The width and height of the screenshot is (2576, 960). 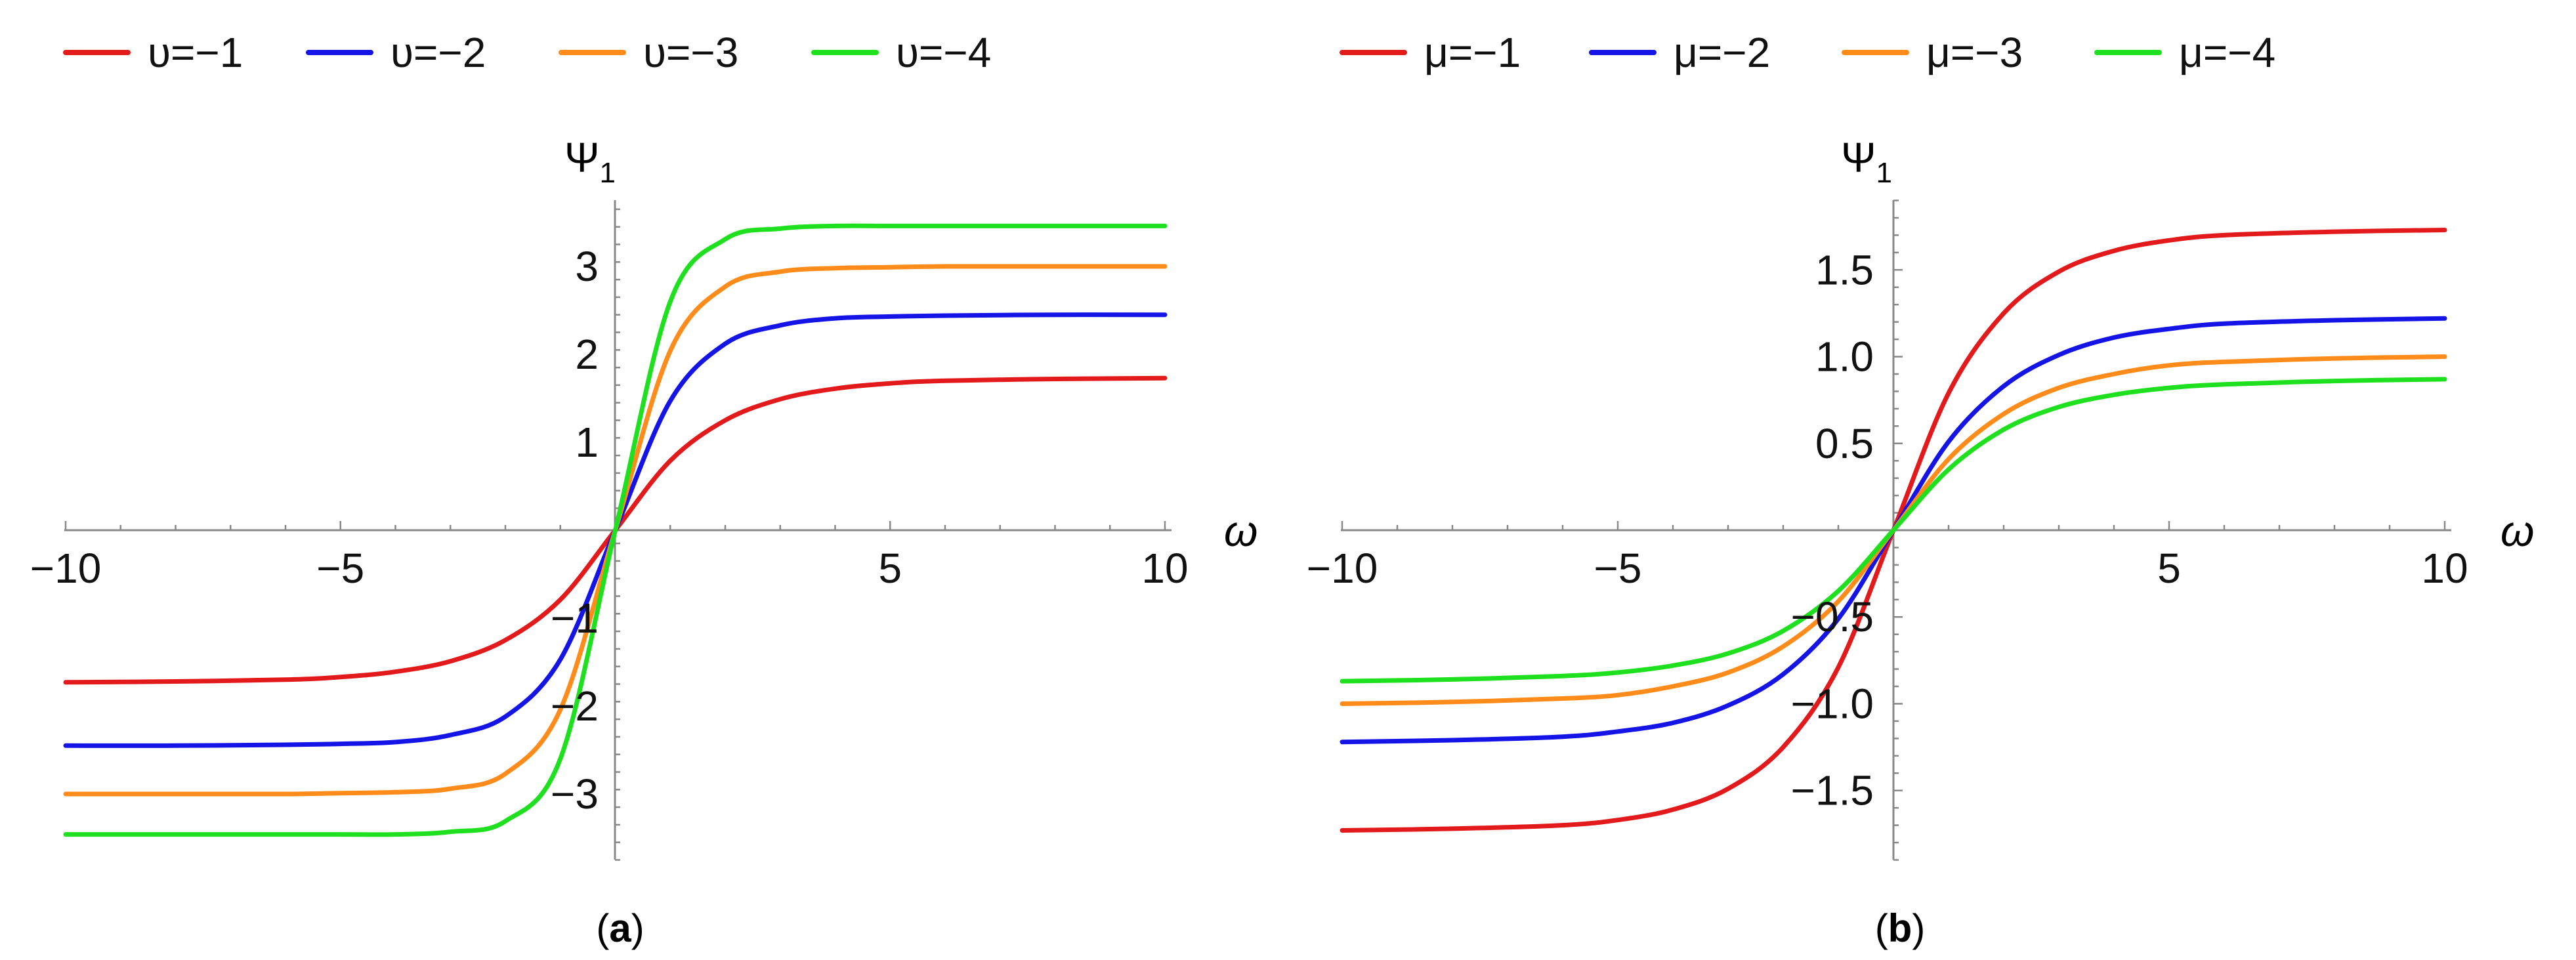 I want to click on legend-a: υ=−1 υ=−2 υ=−3 υ=−4, so click(x=527, y=52).